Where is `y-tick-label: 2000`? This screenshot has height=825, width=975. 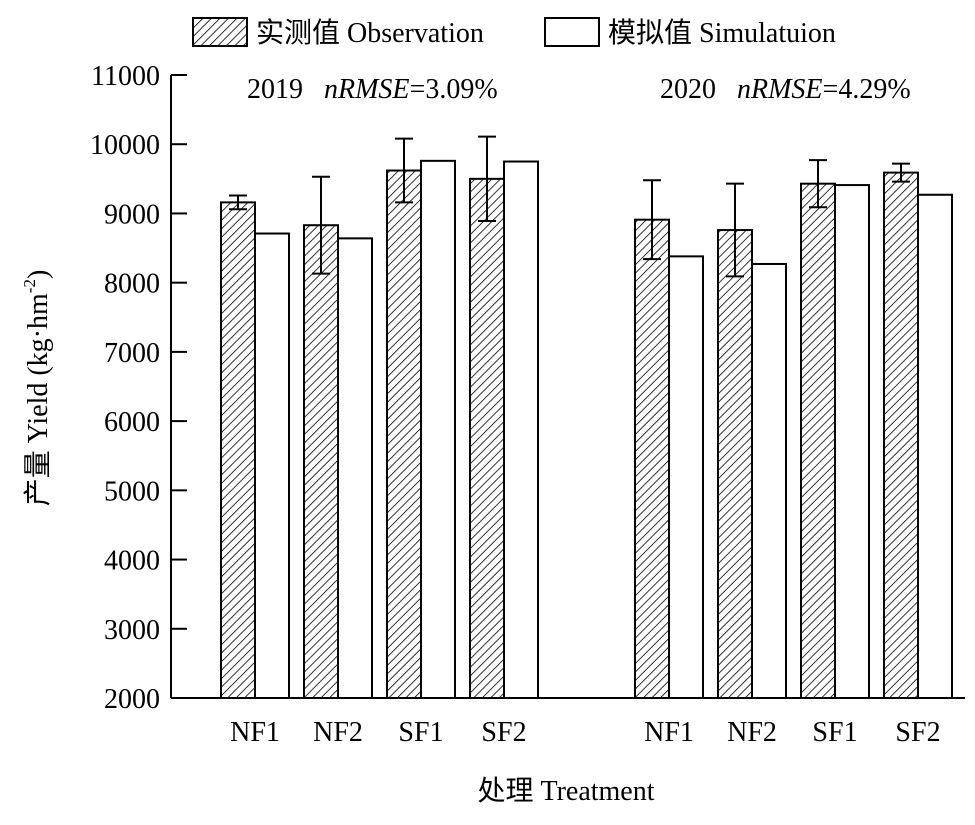
y-tick-label: 2000 is located at coordinates (132, 699).